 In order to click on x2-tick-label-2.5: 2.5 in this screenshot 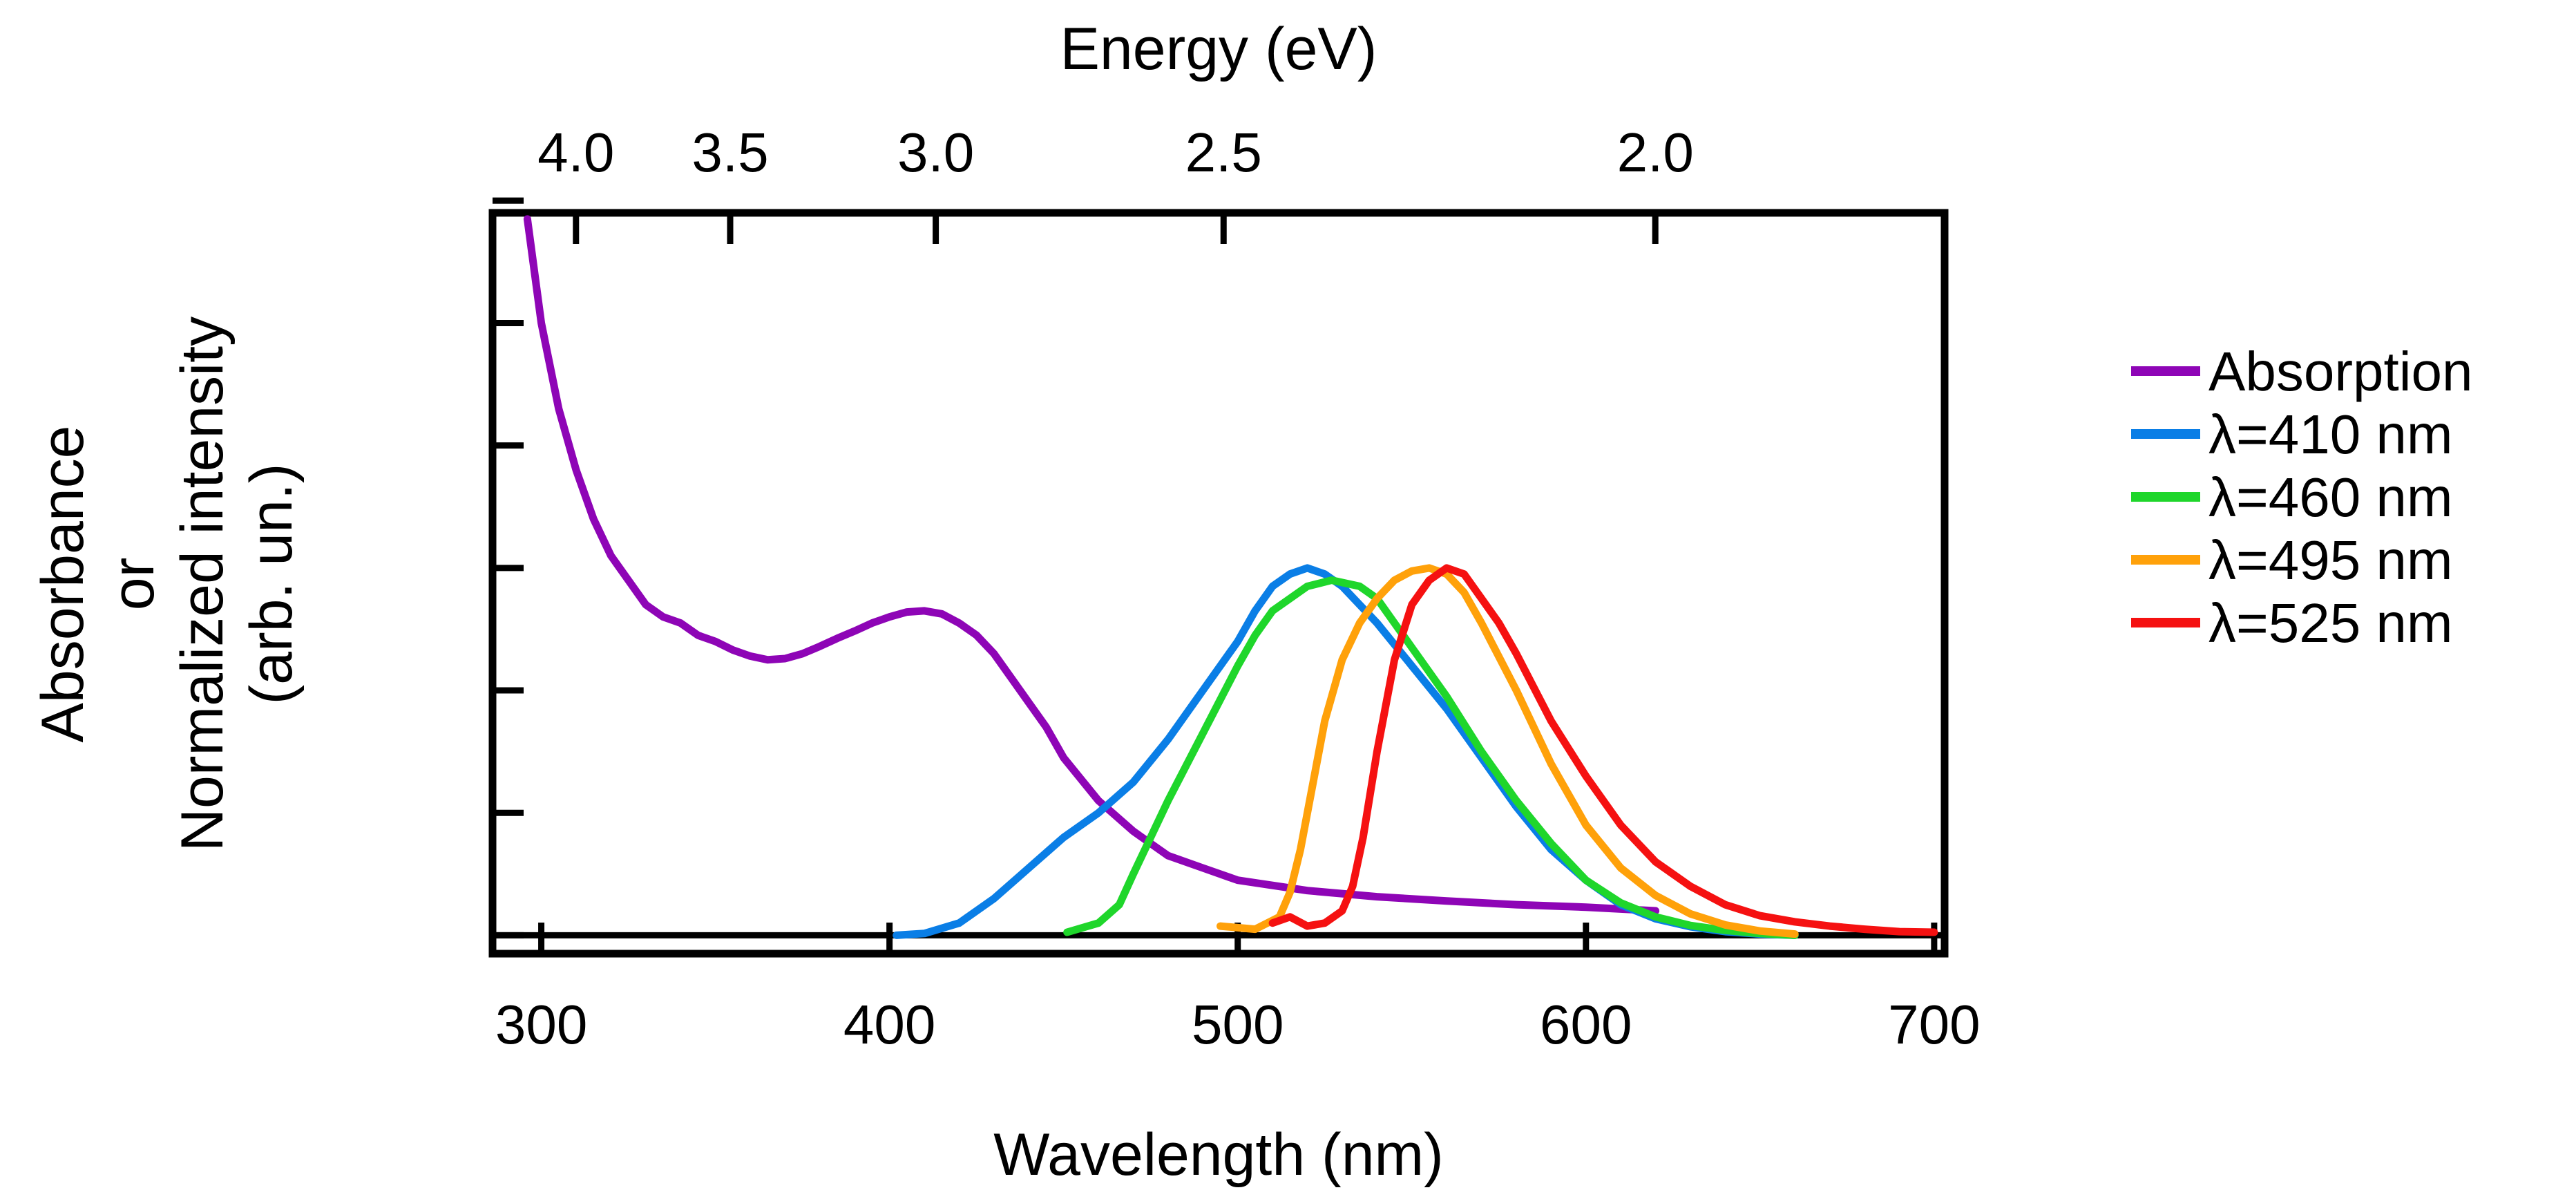, I will do `click(1223, 152)`.